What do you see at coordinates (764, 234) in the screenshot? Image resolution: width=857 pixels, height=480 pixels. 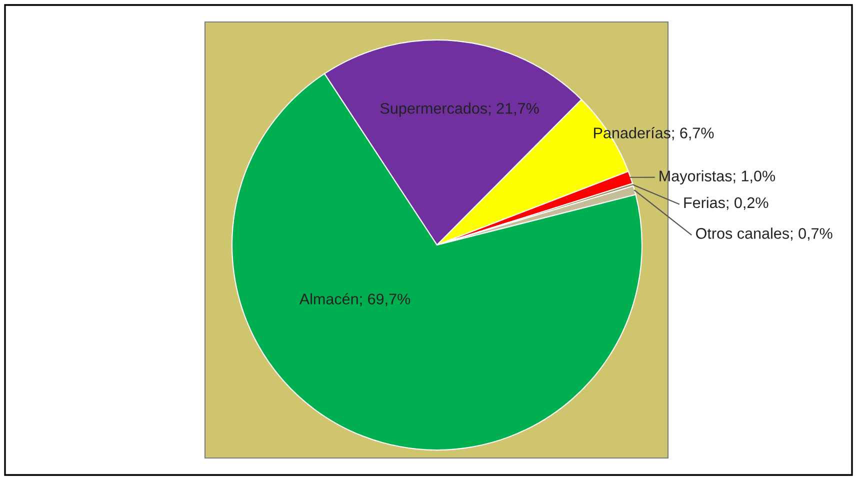 I see `slice-label: Otros canales; 0,7%` at bounding box center [764, 234].